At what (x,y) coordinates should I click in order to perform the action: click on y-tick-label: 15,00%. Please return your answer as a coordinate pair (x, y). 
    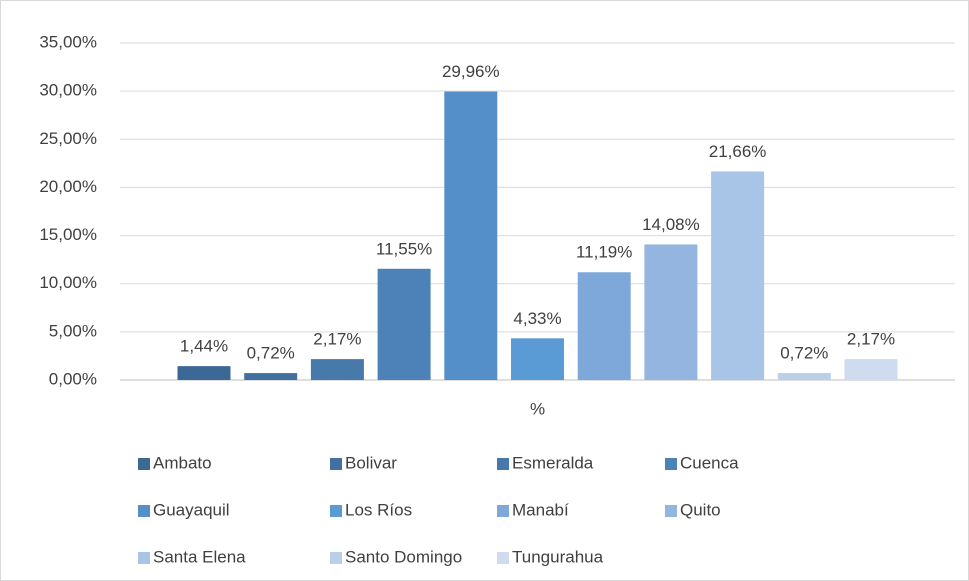
    Looking at the image, I should click on (68, 234).